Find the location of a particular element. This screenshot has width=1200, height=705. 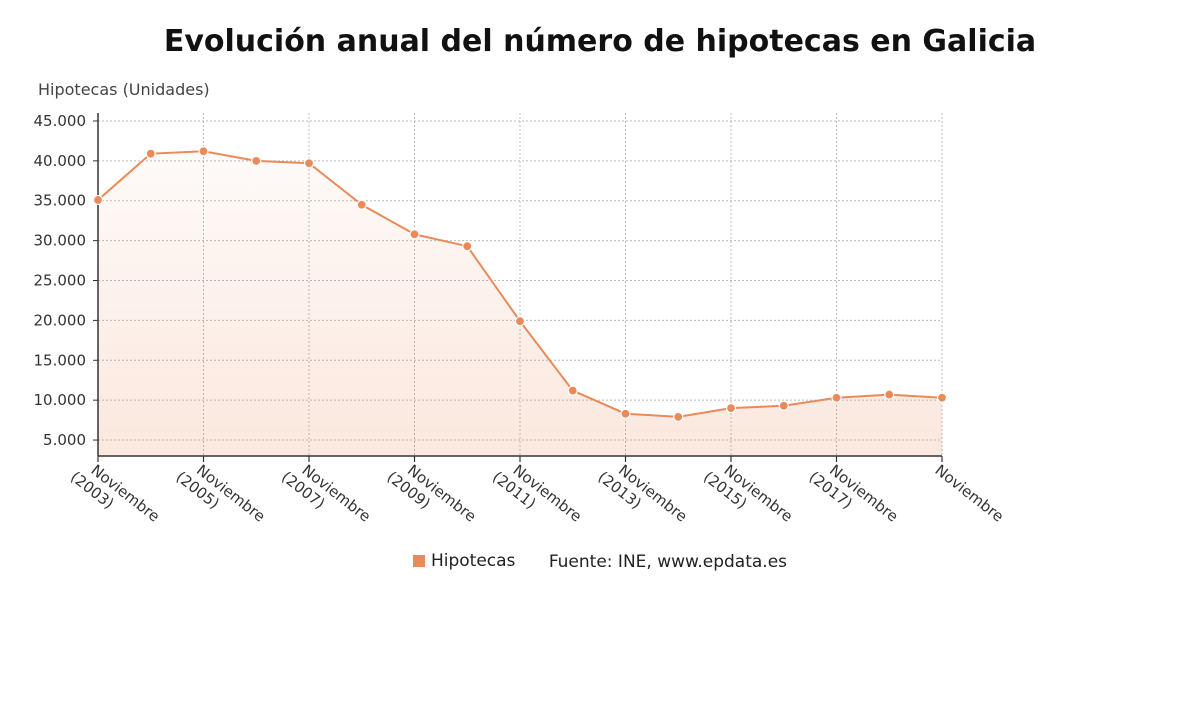

x-tick-label: Noviembre(2011) is located at coordinates (537, 497).